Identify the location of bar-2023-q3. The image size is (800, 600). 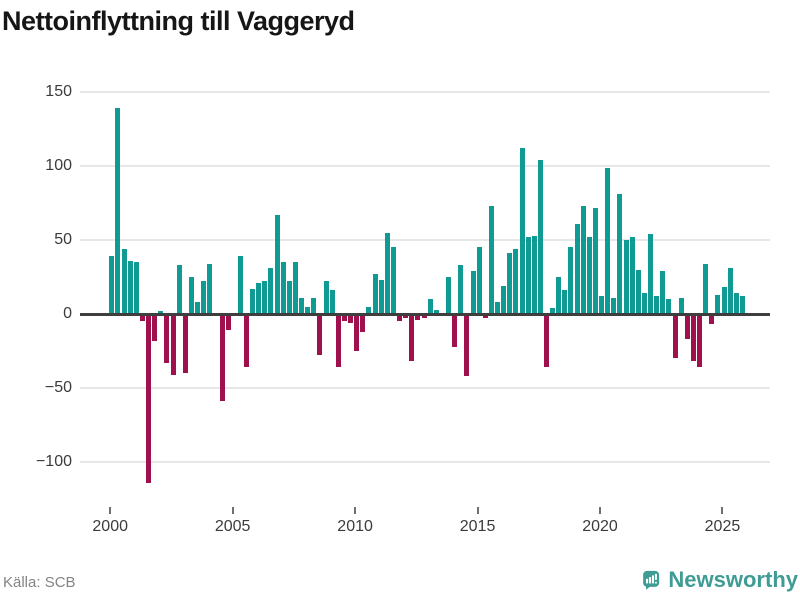
(687, 327).